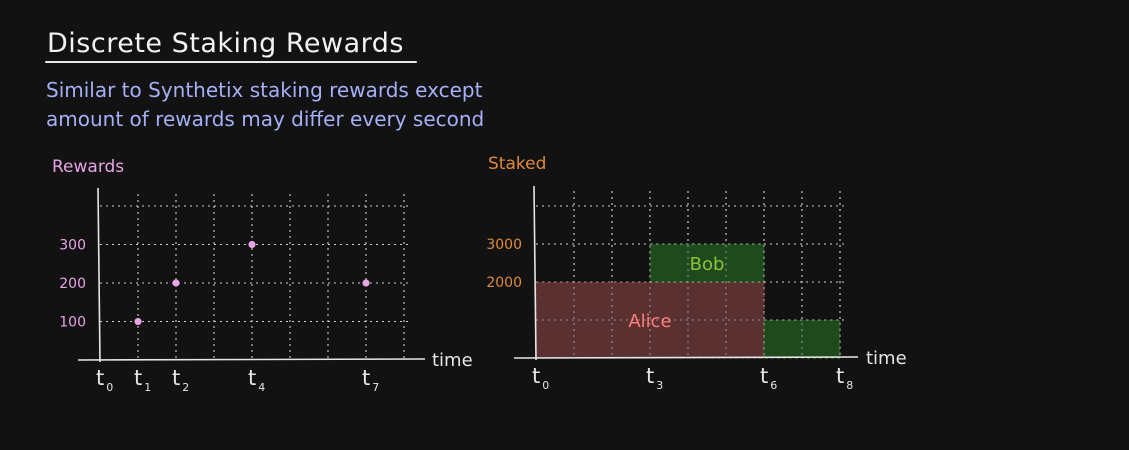 The image size is (1129, 450). What do you see at coordinates (231, 62) in the screenshot?
I see `title-underline` at bounding box center [231, 62].